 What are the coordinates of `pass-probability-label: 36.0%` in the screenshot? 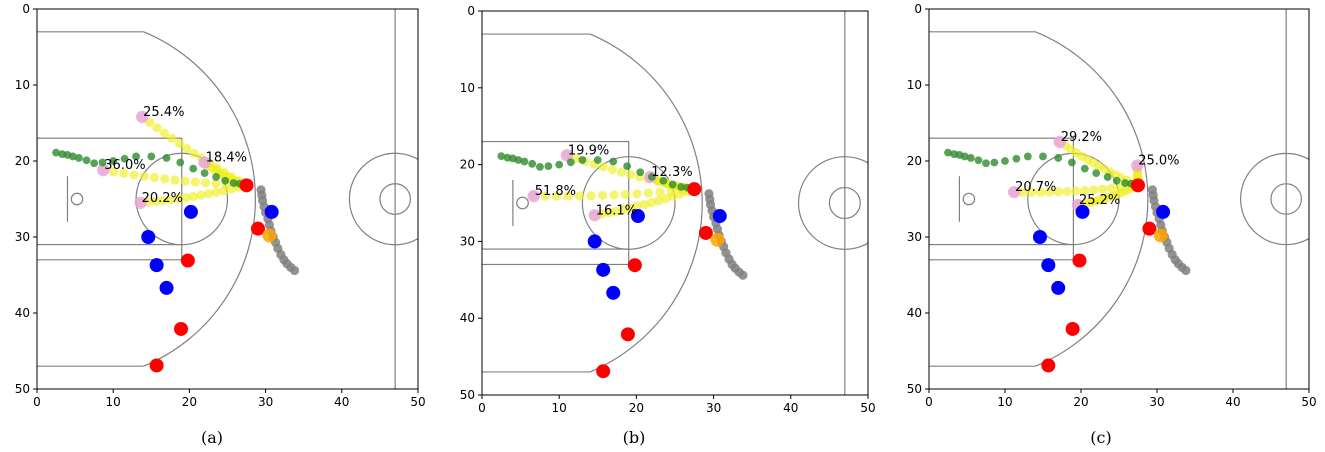 It's located at (124, 165).